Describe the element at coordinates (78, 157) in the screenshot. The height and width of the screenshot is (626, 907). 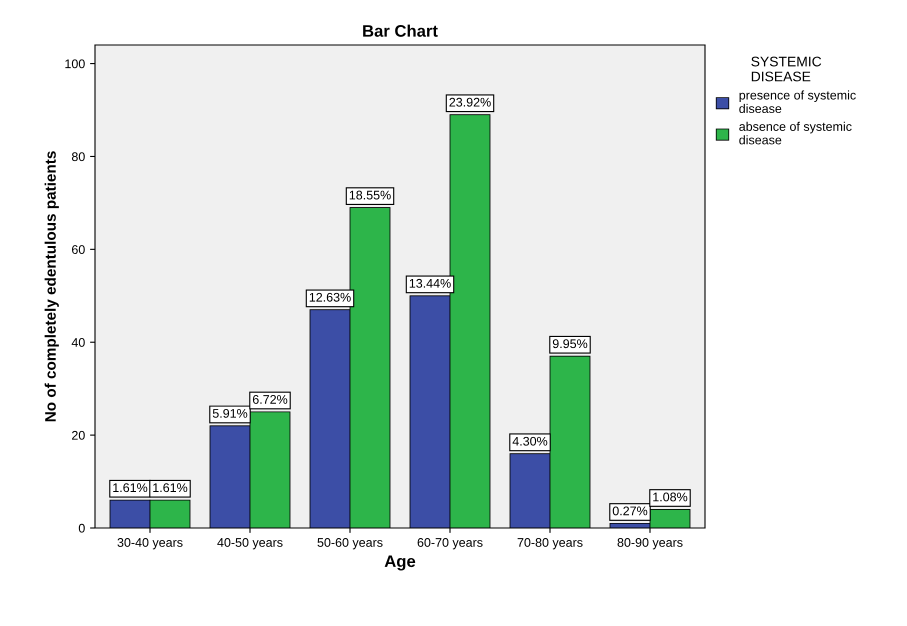
I see `y-tick-label: 80` at that location.